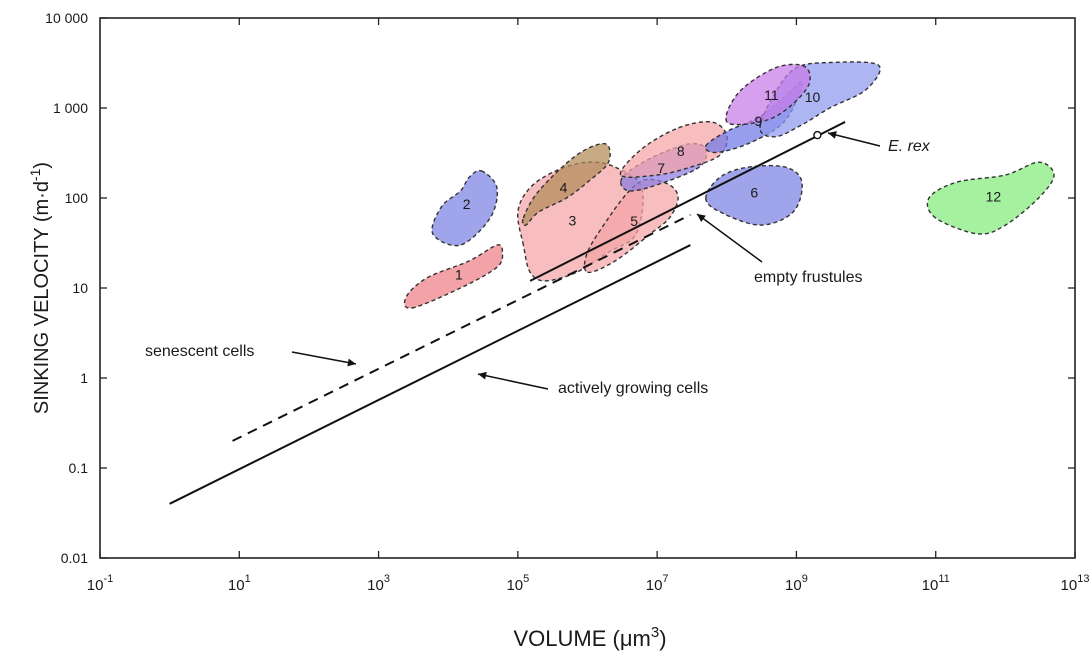 This screenshot has height=656, width=1090. Describe the element at coordinates (936, 583) in the screenshot. I see `x-tick-label: 10¹¹` at that location.